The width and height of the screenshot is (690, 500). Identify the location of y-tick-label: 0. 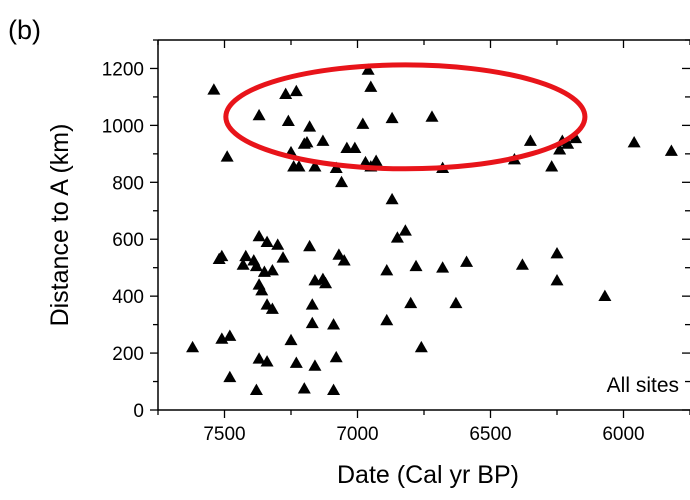
(138, 411).